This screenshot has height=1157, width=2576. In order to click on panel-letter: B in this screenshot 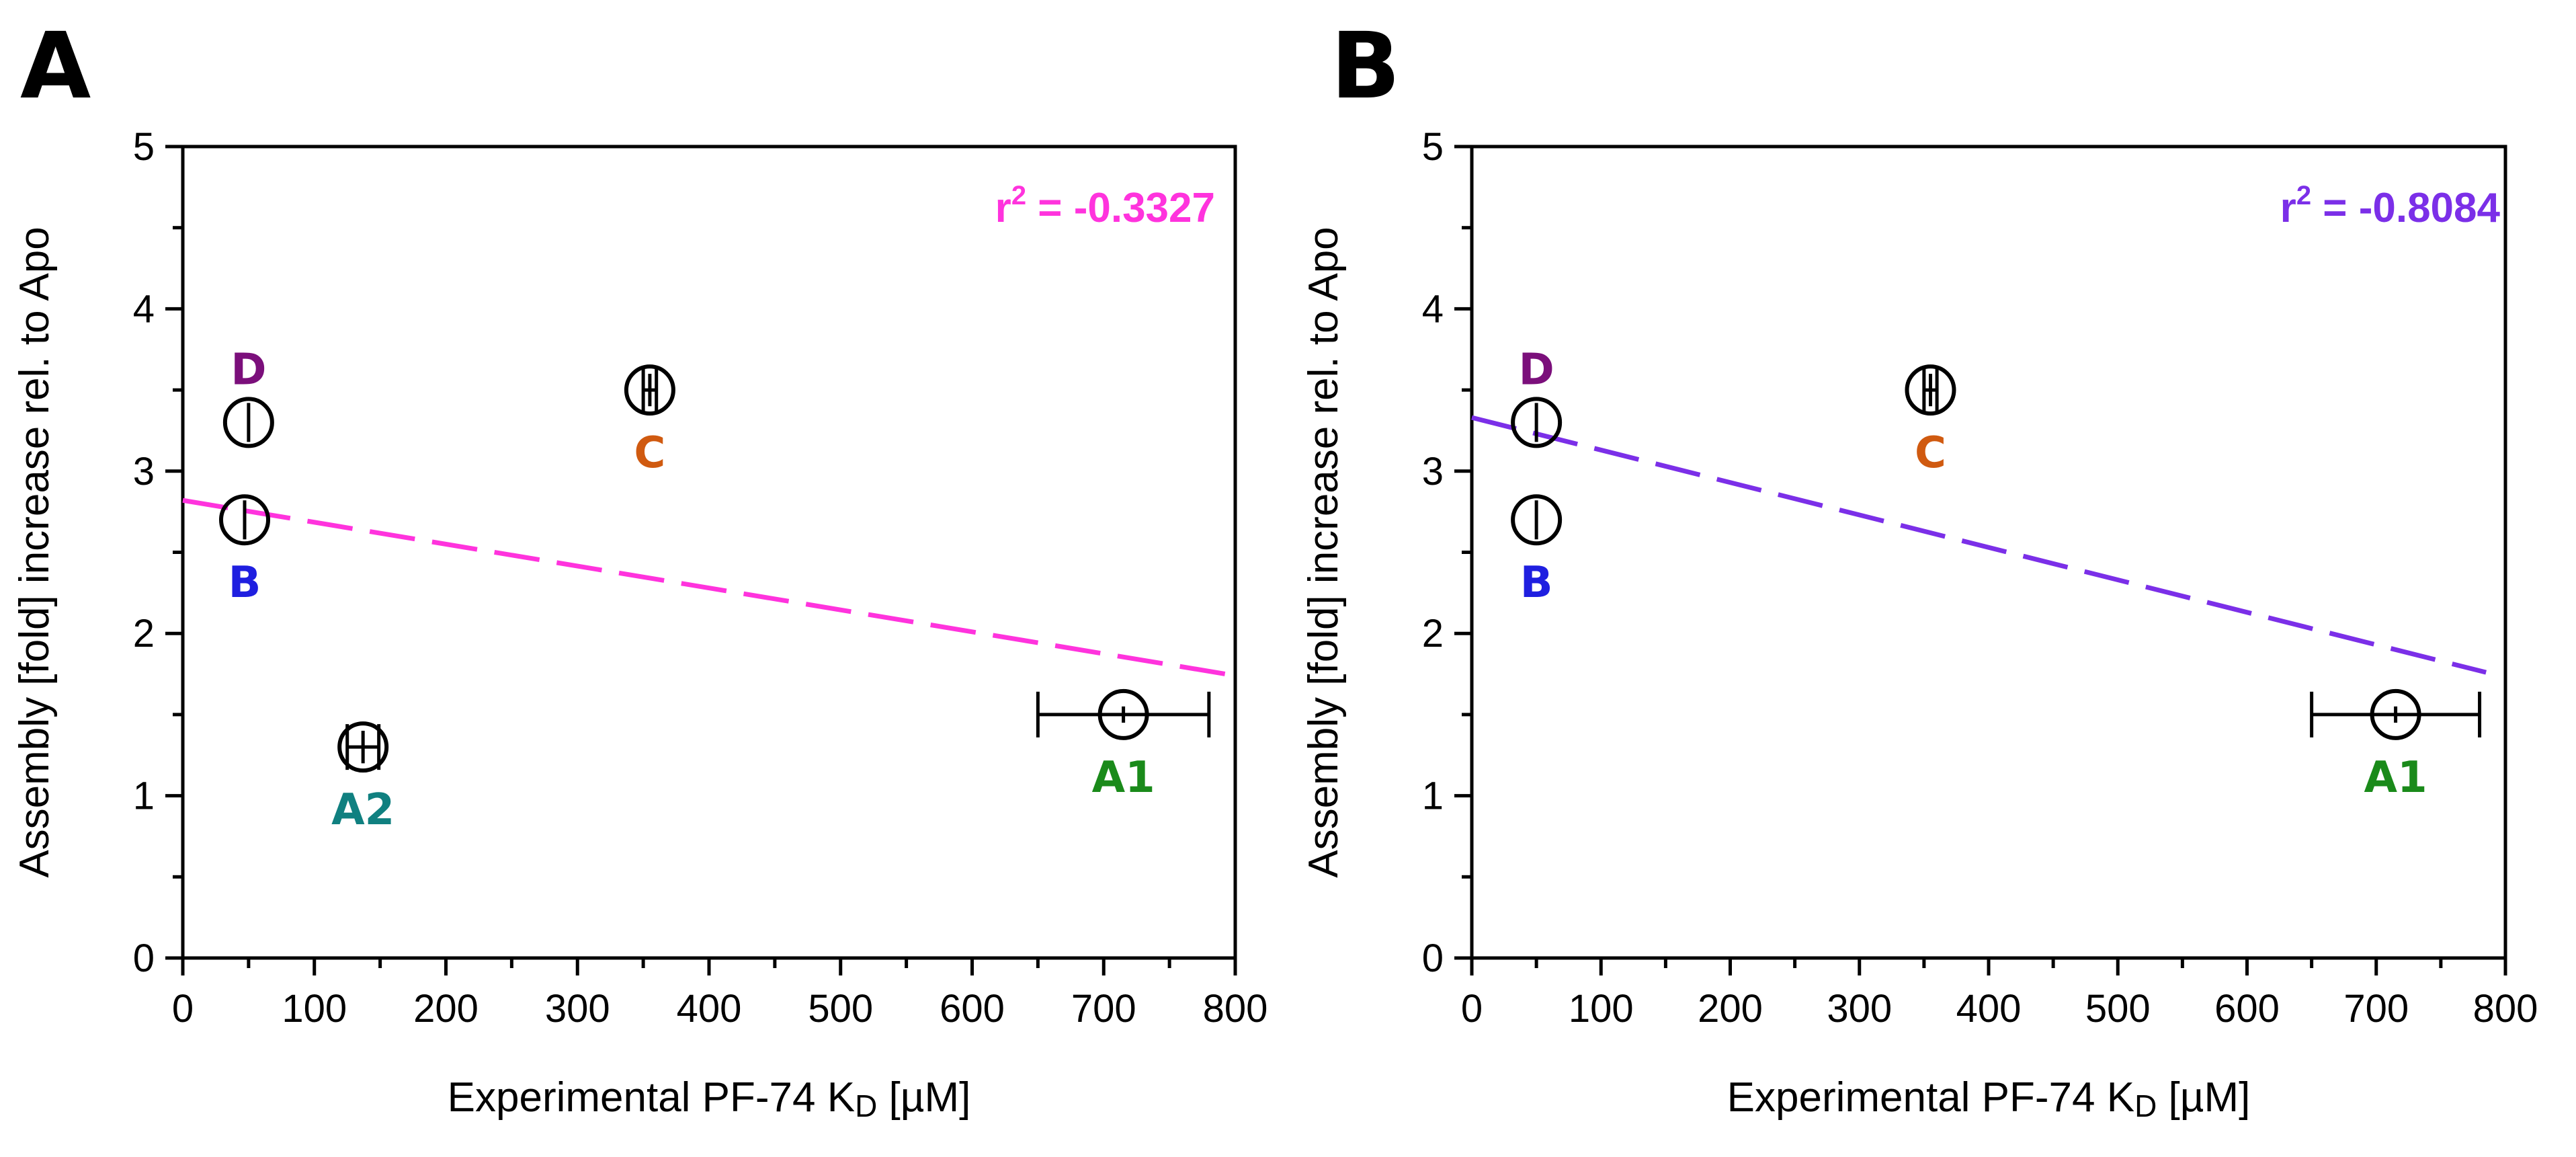, I will do `click(1366, 66)`.